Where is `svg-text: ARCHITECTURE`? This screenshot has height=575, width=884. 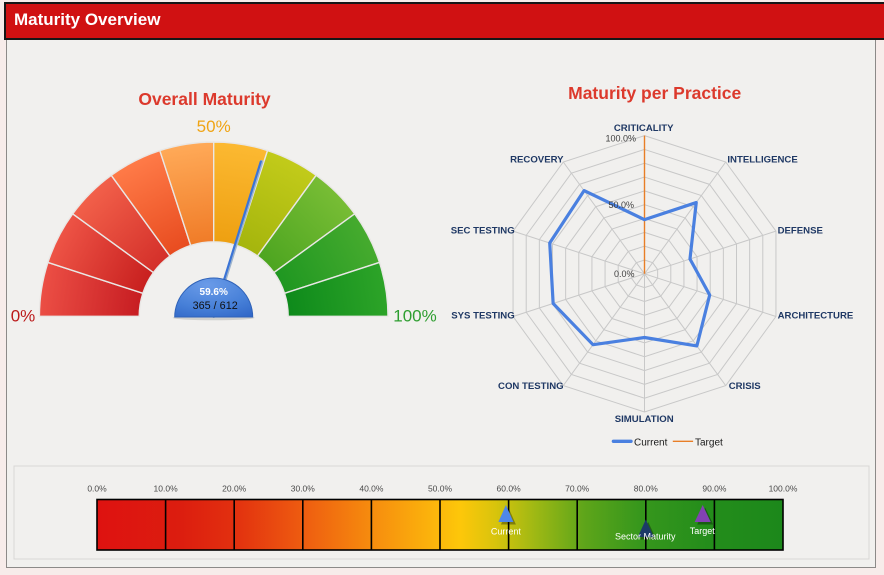 svg-text: ARCHITECTURE is located at coordinates (816, 315).